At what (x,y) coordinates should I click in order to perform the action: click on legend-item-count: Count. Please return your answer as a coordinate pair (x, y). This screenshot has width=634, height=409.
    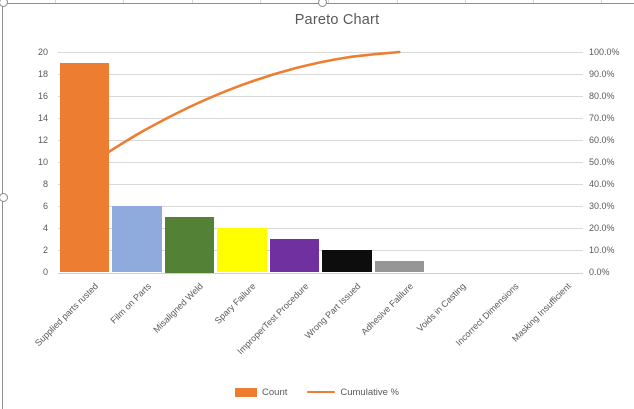
    Looking at the image, I should click on (261, 392).